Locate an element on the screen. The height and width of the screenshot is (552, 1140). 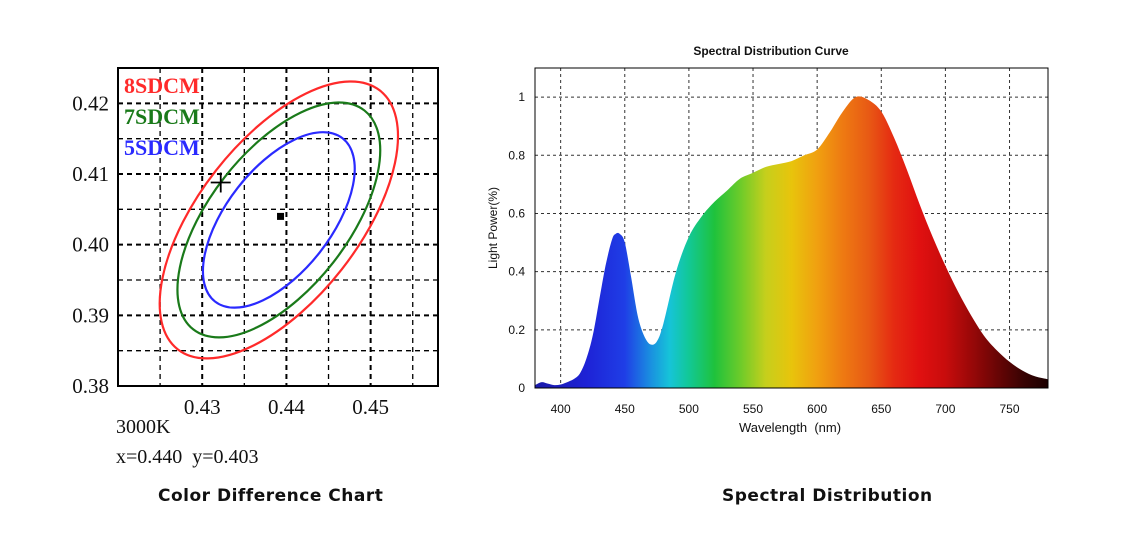
spd-x-tick-label: 550 is located at coordinates (753, 409).